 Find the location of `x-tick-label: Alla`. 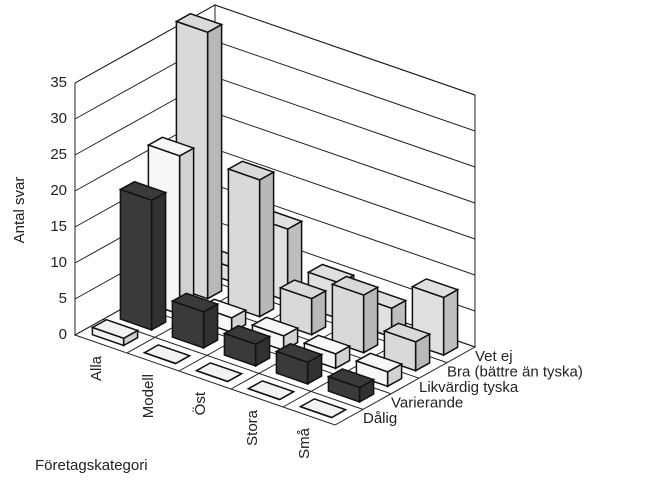

x-tick-label: Alla is located at coordinates (96, 368).